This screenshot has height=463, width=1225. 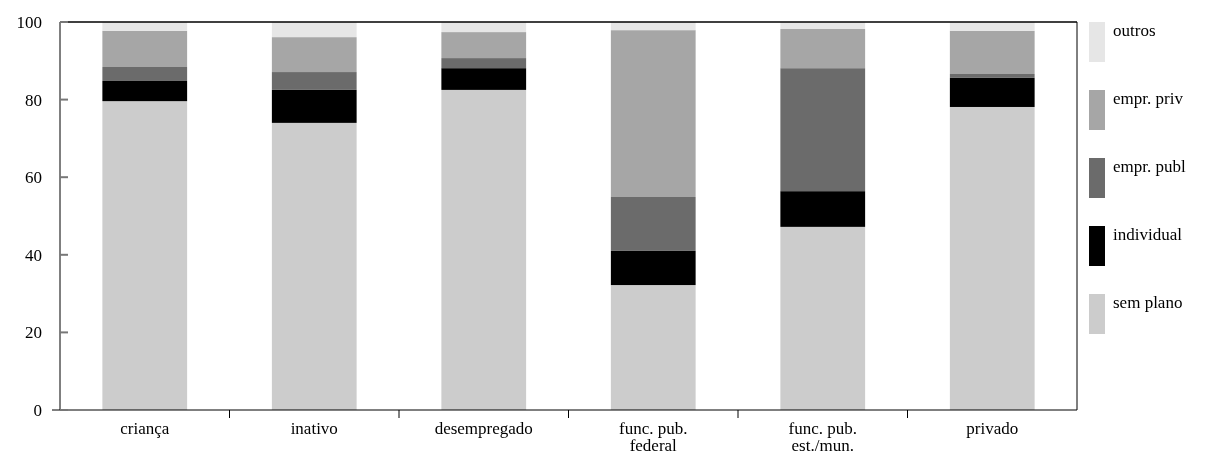 I want to click on y-tick-label: 60, so click(x=33, y=178).